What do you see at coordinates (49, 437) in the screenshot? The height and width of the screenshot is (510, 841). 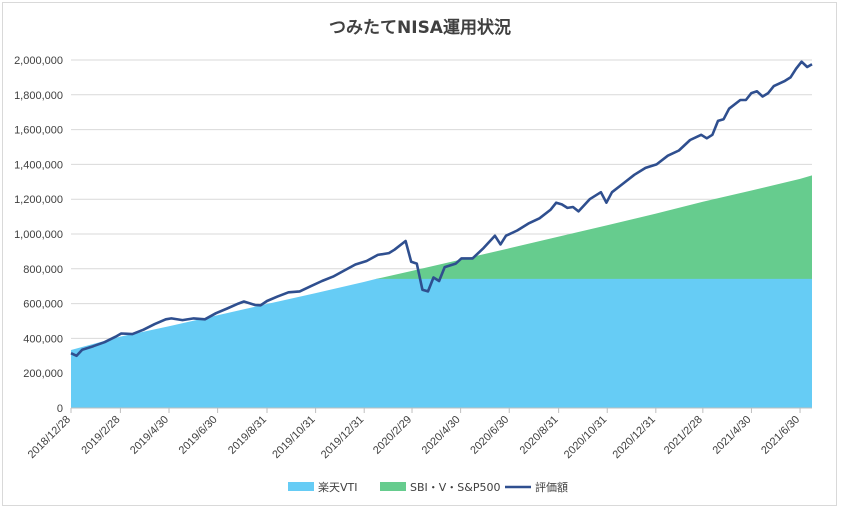 I see `x-tick-label: 2018/12/28` at bounding box center [49, 437].